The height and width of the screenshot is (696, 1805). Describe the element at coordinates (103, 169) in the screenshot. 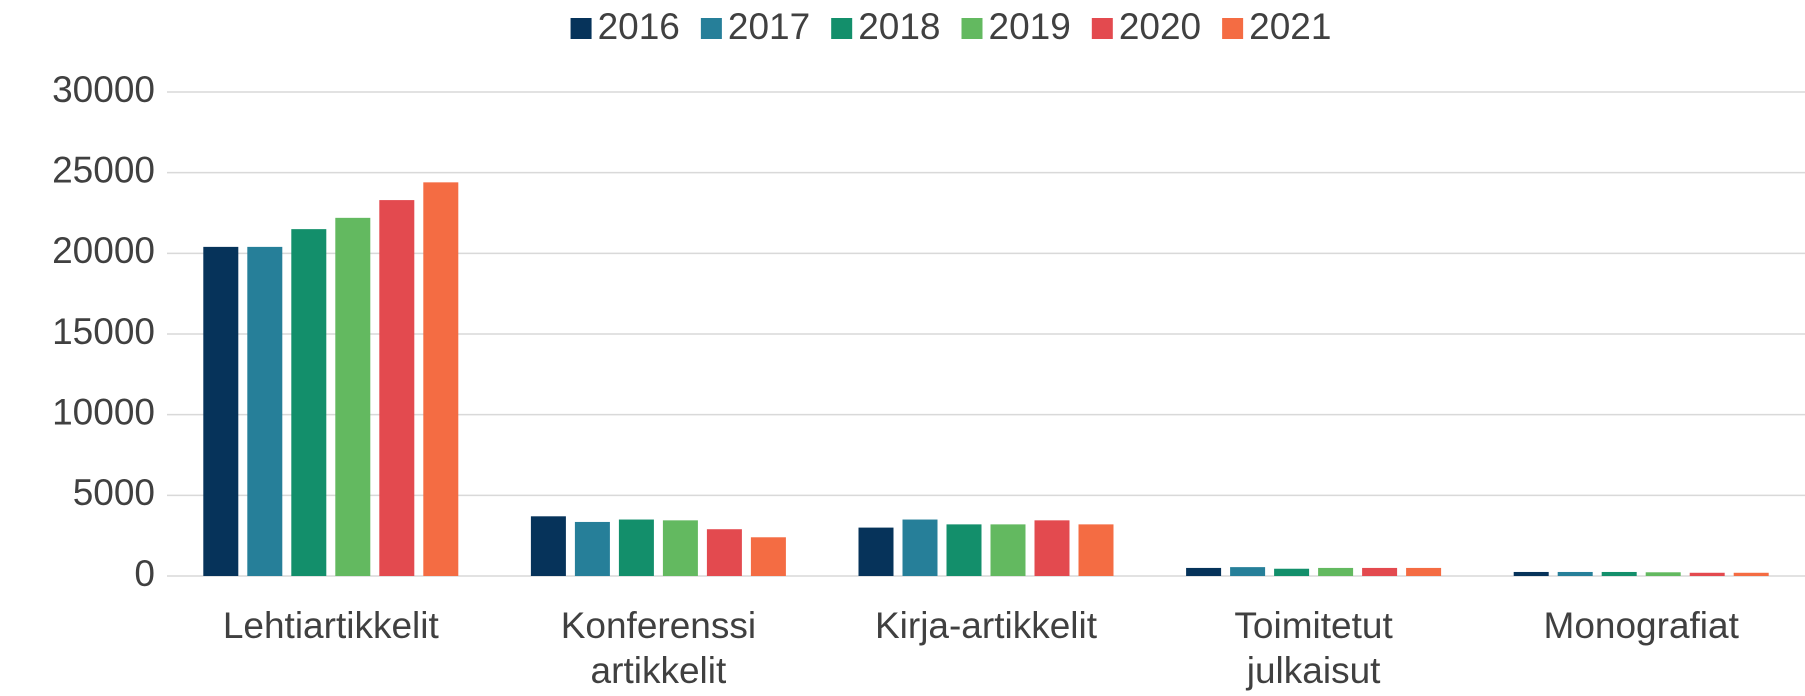

I see `y-tick-label: 25000` at that location.